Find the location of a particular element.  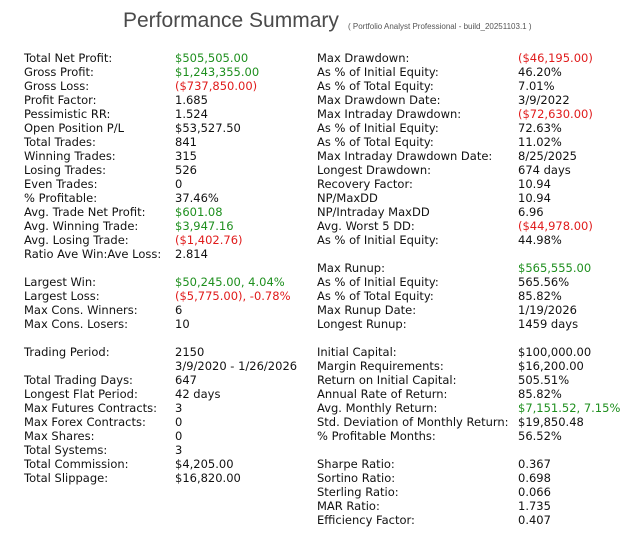

metric-value: $565,555.00 is located at coordinates (555, 268).